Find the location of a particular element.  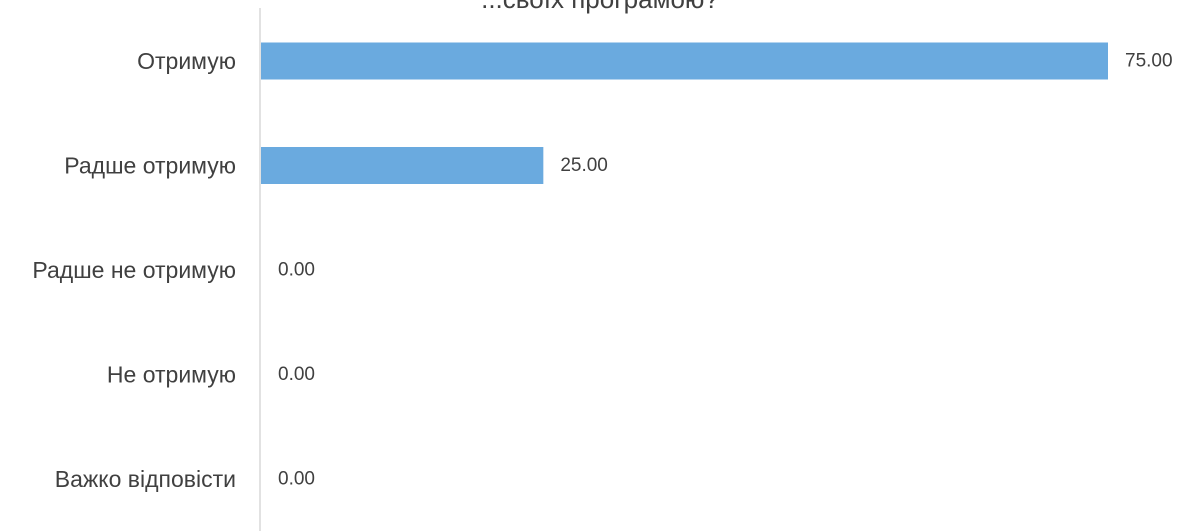

category-label: Важко відповісти is located at coordinates (145, 479).